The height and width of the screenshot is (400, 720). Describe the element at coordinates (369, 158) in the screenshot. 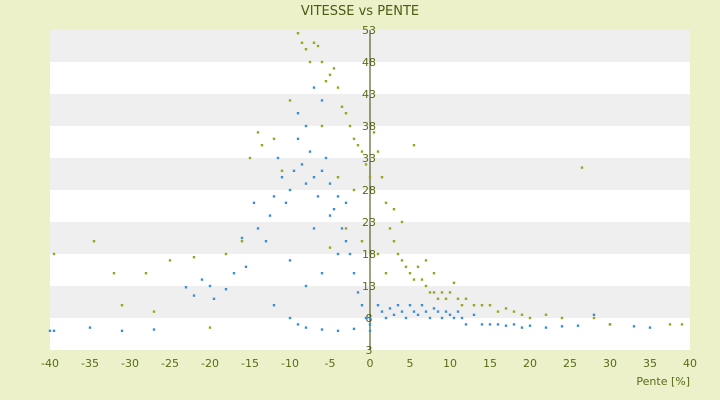

I see `y-tick-label: 33` at that location.